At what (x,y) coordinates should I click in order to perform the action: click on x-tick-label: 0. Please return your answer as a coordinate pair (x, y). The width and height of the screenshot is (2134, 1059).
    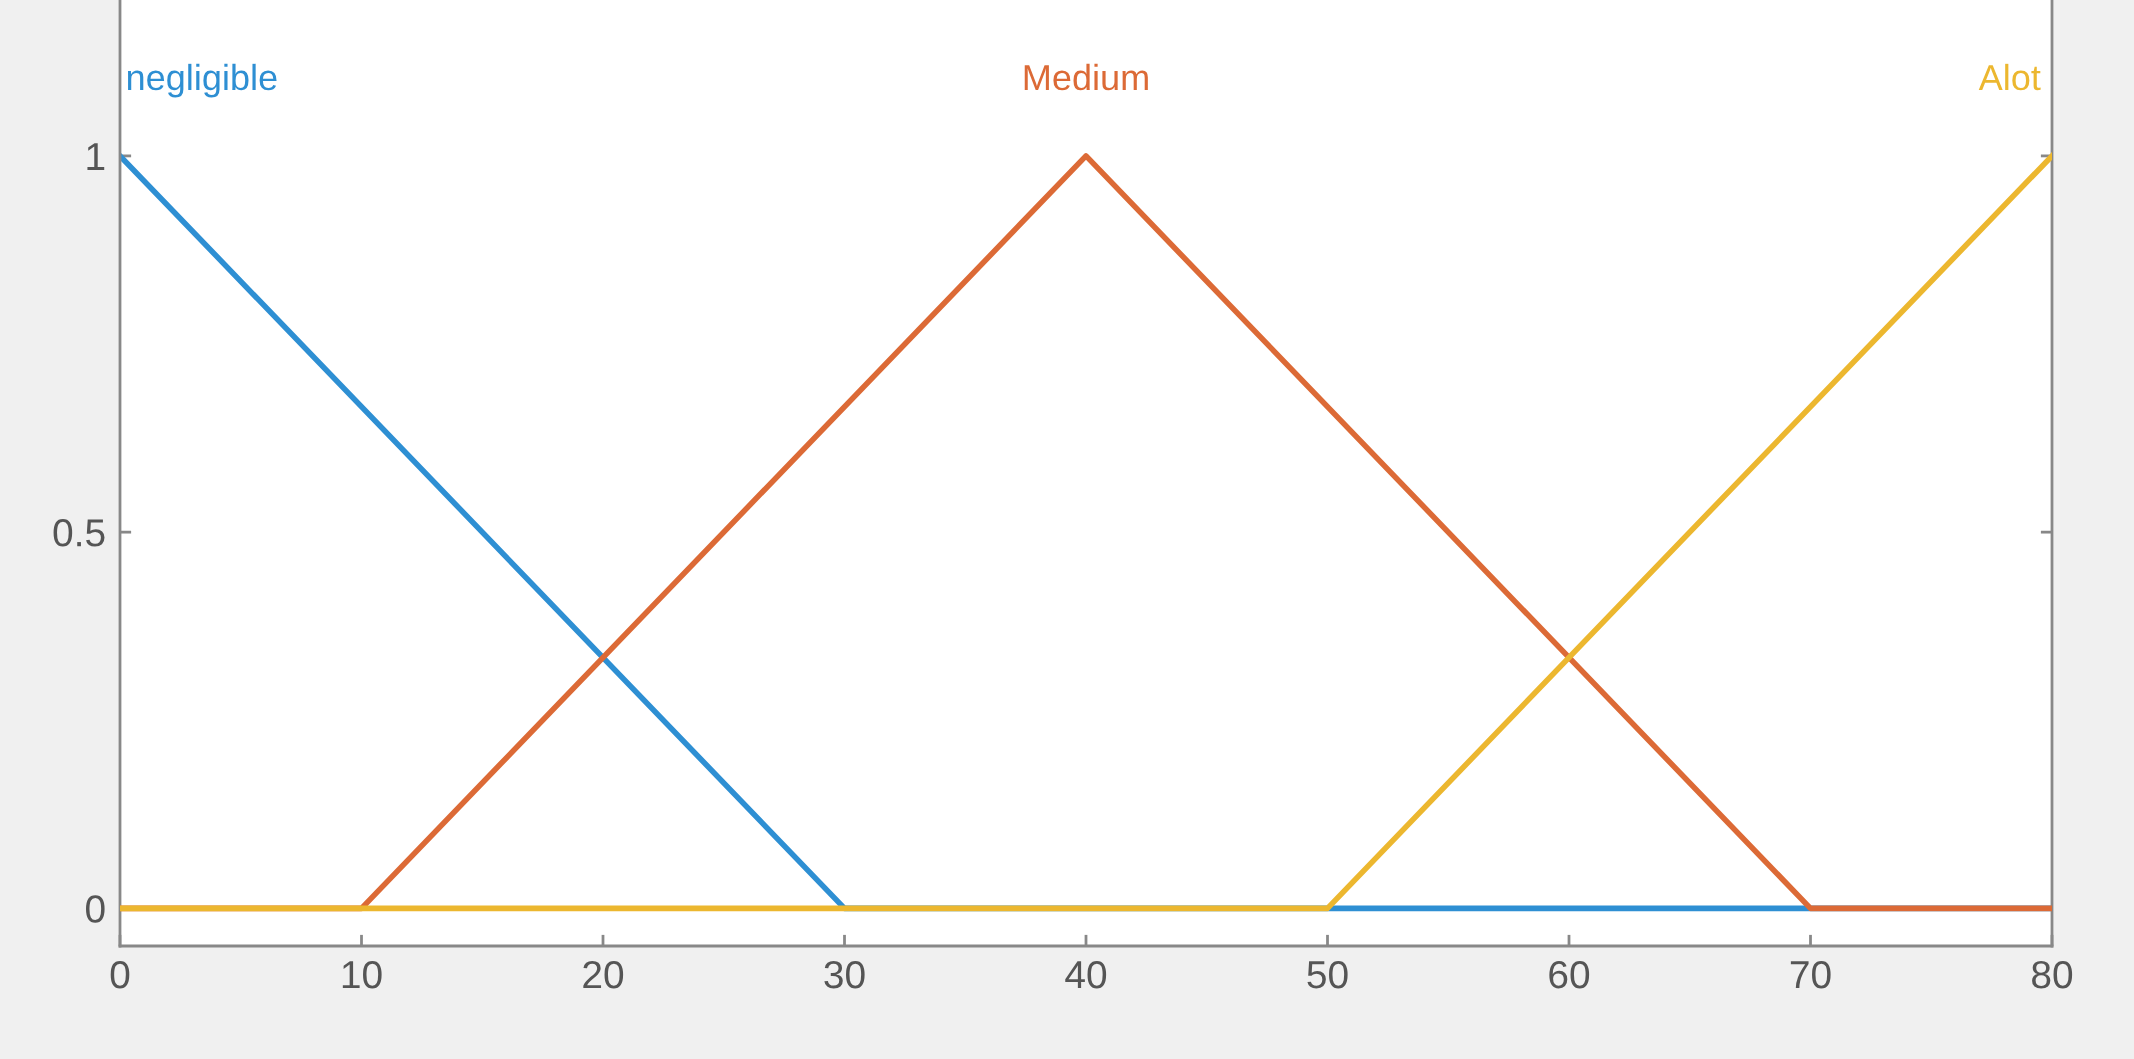
    Looking at the image, I should click on (120, 974).